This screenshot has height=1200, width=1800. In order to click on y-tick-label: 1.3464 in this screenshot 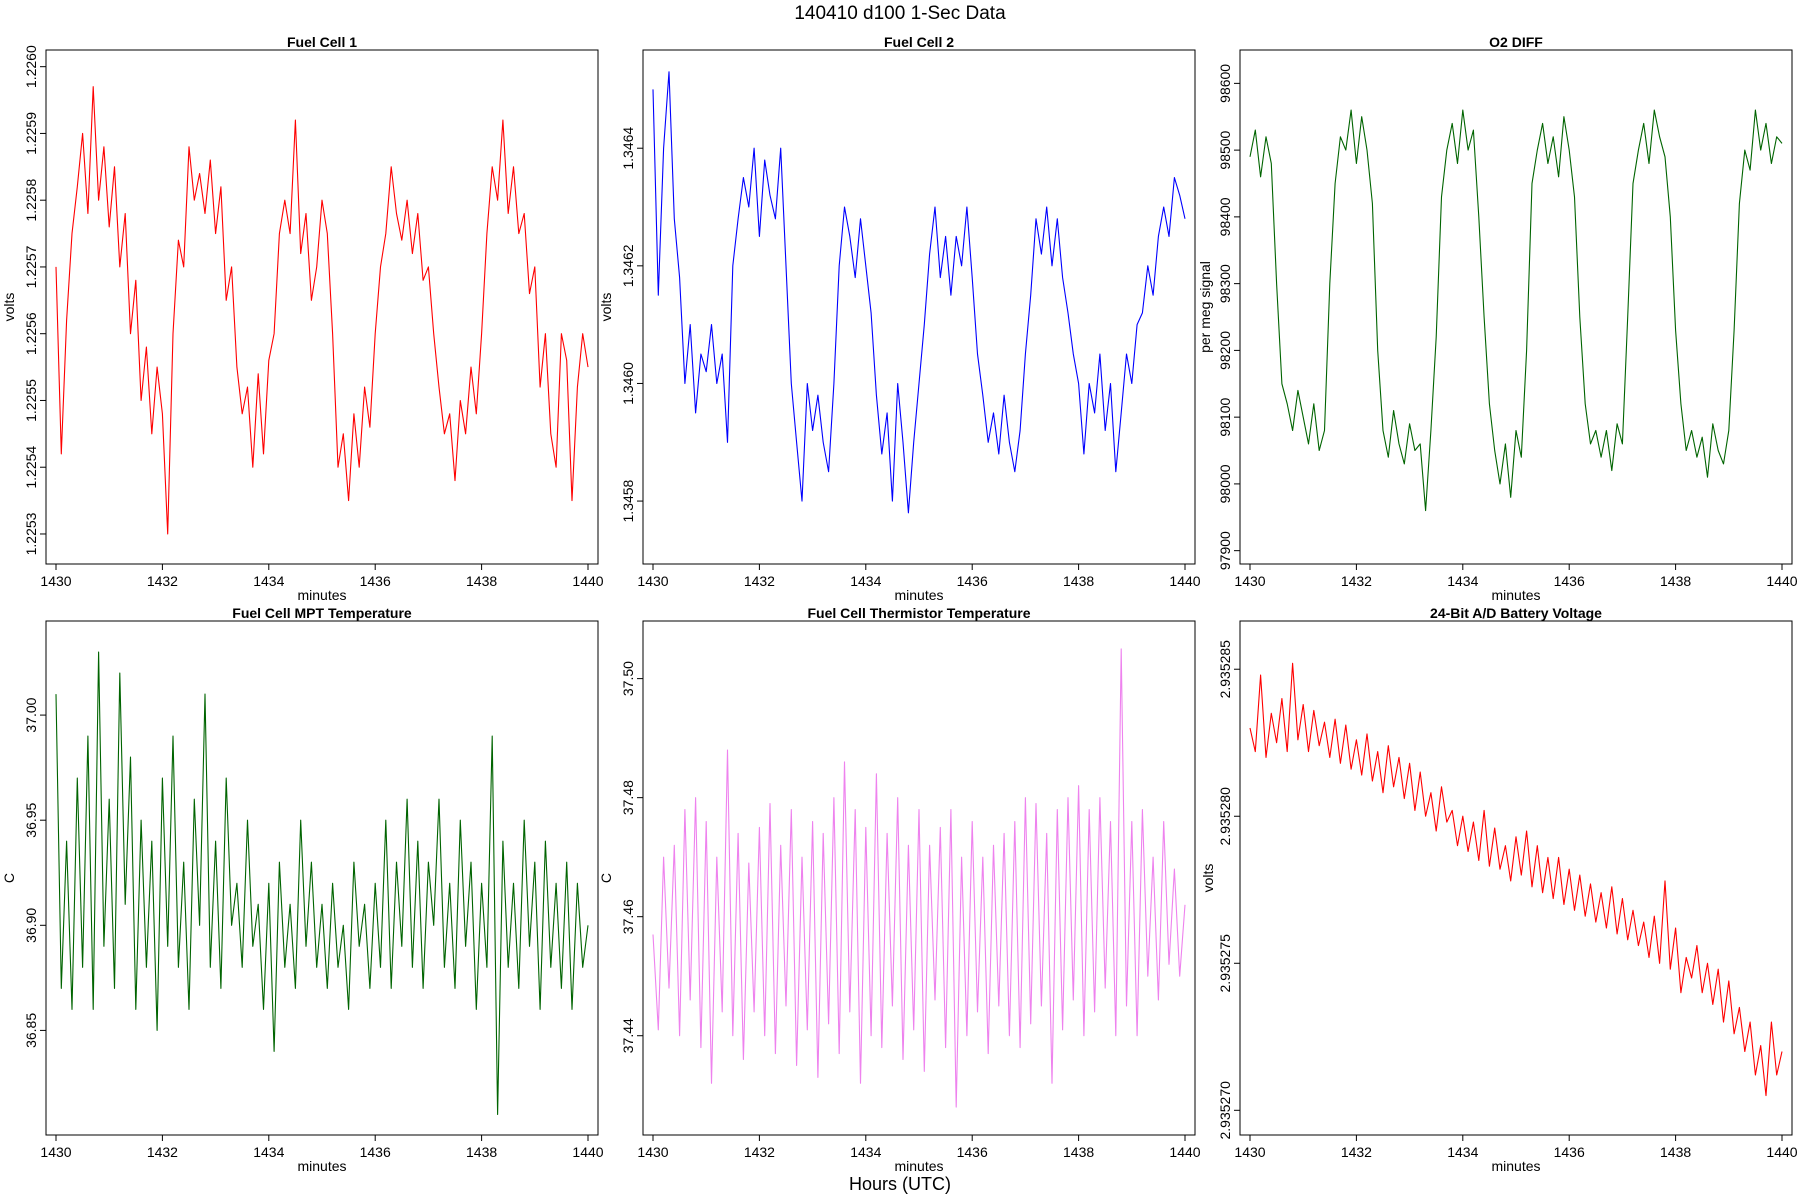, I will do `click(628, 148)`.